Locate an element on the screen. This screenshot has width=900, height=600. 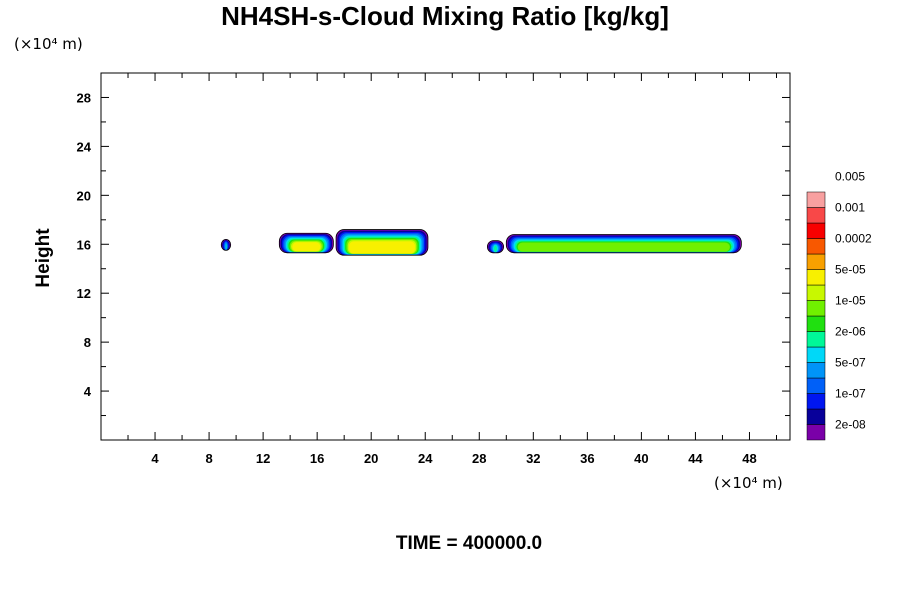
colorbar-label: 0.001 is located at coordinates (850, 208).